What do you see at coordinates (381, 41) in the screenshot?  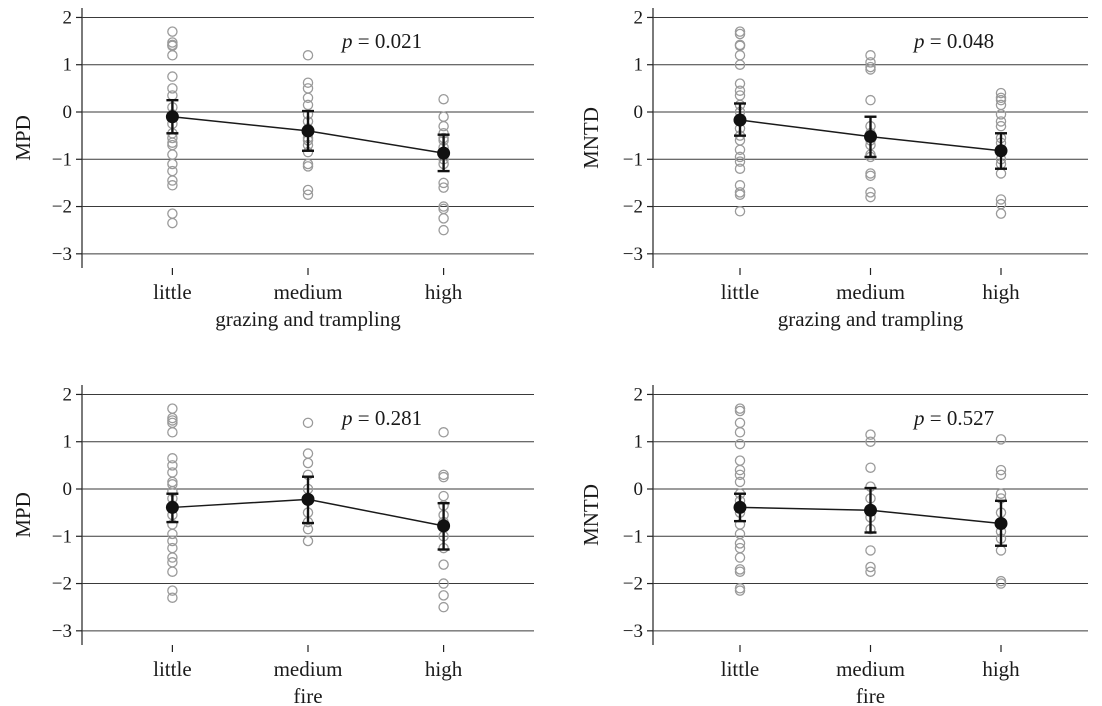 I see `p-value-annotation: p = 0.021` at bounding box center [381, 41].